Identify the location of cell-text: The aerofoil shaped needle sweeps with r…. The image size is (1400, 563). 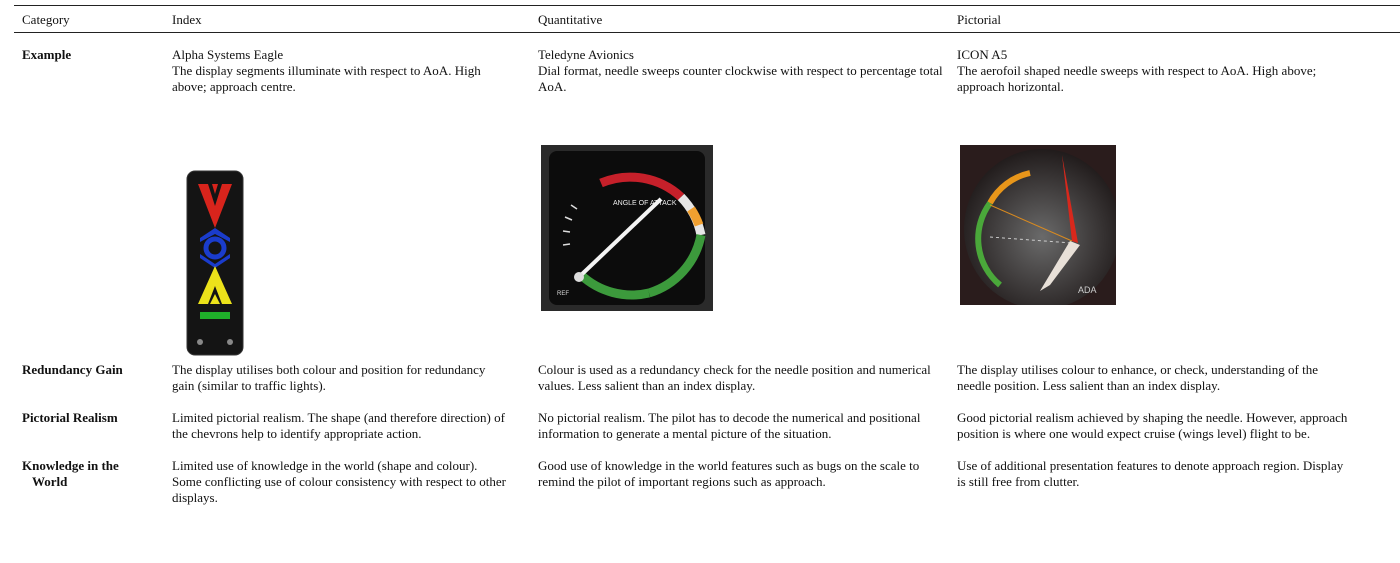
(1137, 78).